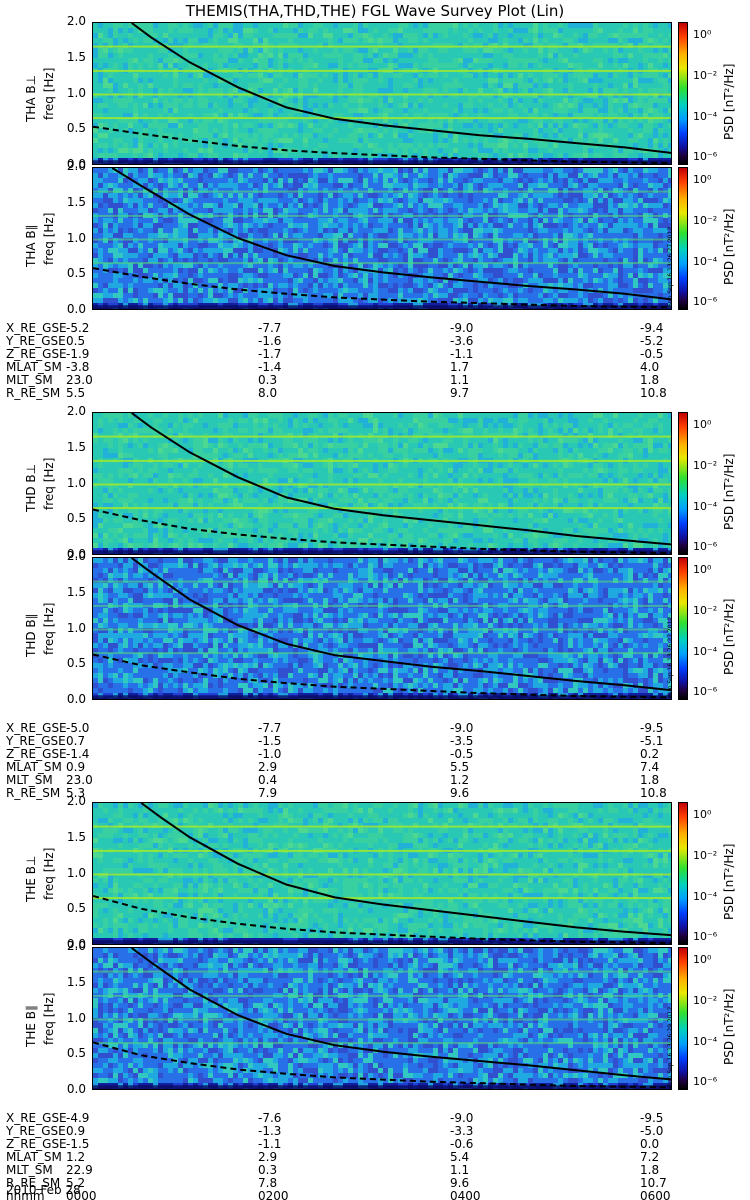 This screenshot has width=750, height=1200. Describe the element at coordinates (86, 1118) in the screenshot. I see `ephemeris-value: -4.9` at that location.